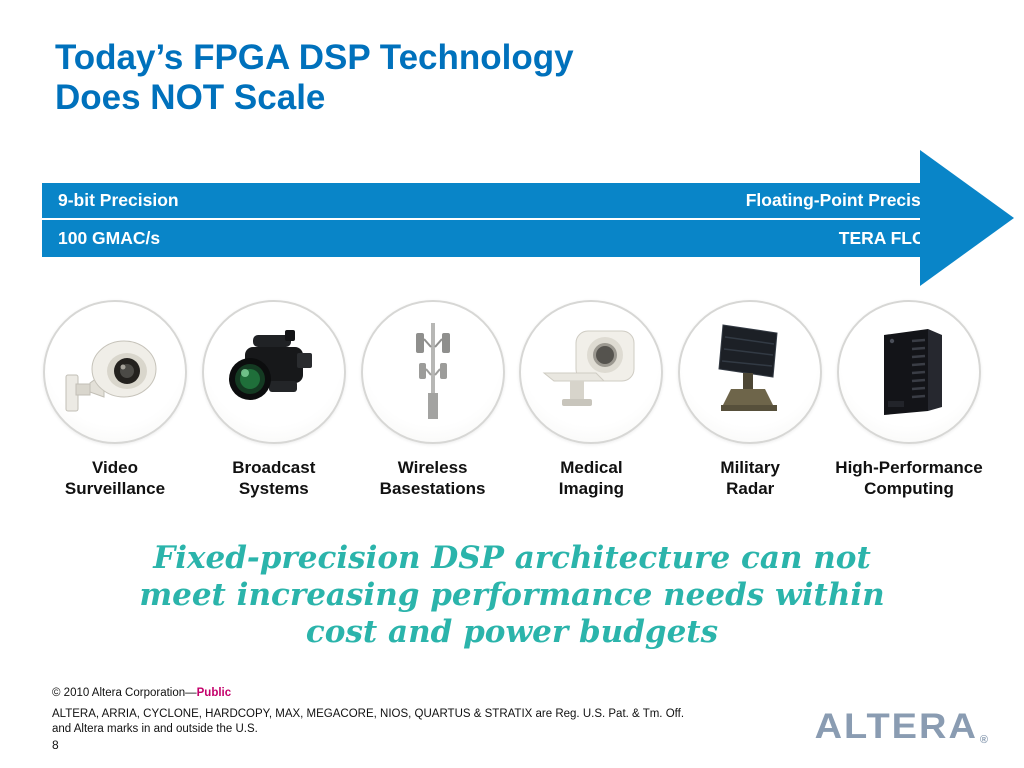  Describe the element at coordinates (124, 693) in the screenshot. I see `copyright-text: © 2010 Altera Corporation—` at that location.